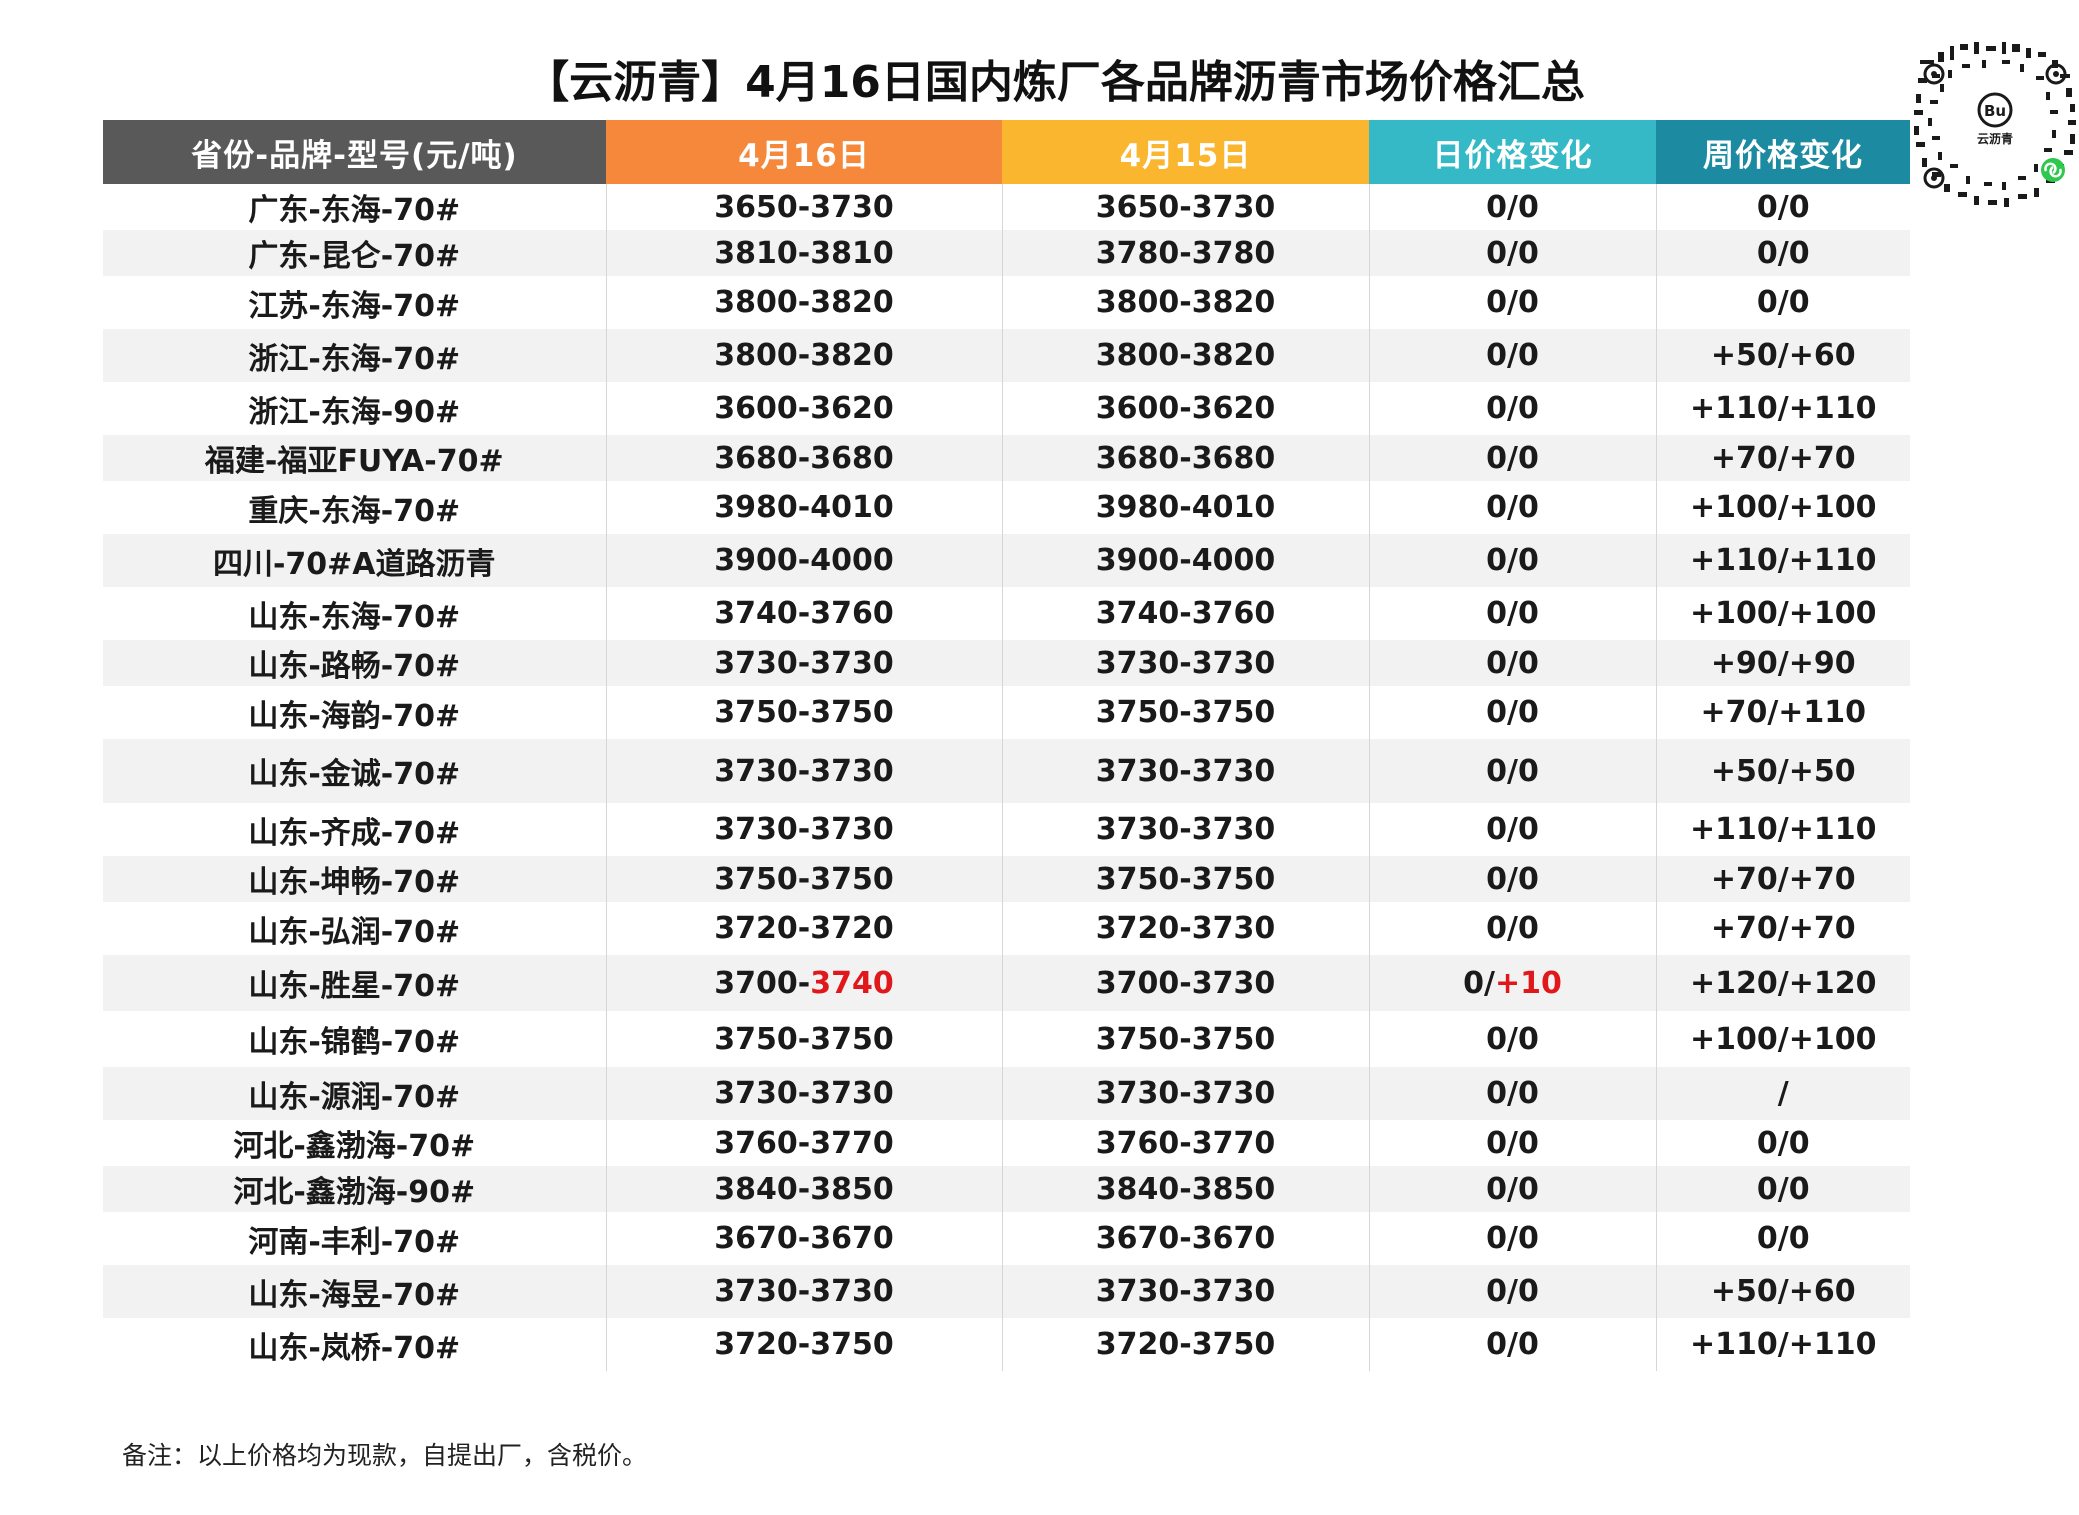 Image resolution: width=2079 pixels, height=1515 pixels. What do you see at coordinates (354, 1348) in the screenshot?
I see `brand-cell: 山东-岚桥-70#` at bounding box center [354, 1348].